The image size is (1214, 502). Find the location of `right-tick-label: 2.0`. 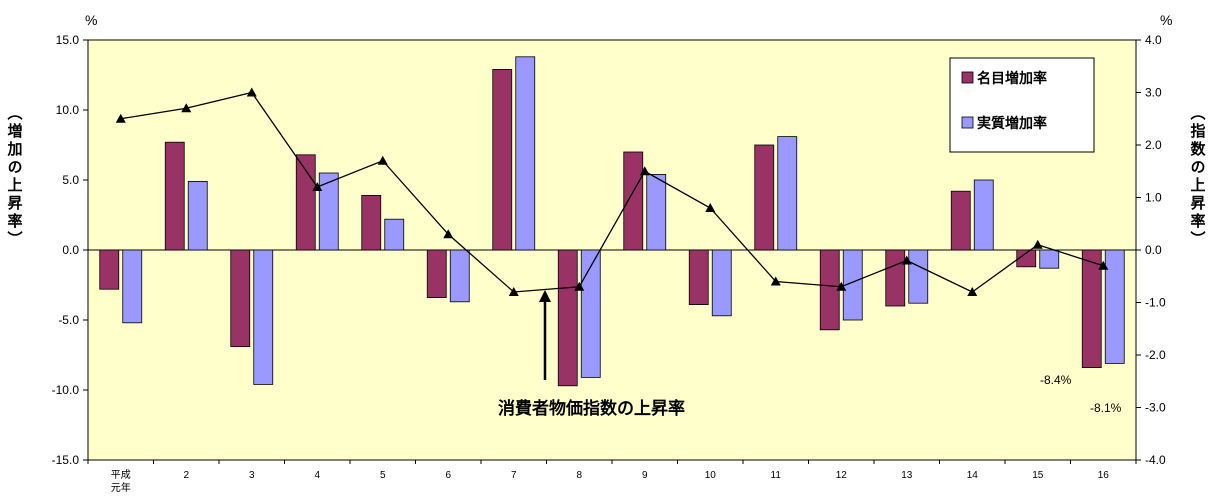

right-tick-label: 2.0 is located at coordinates (1153, 145).